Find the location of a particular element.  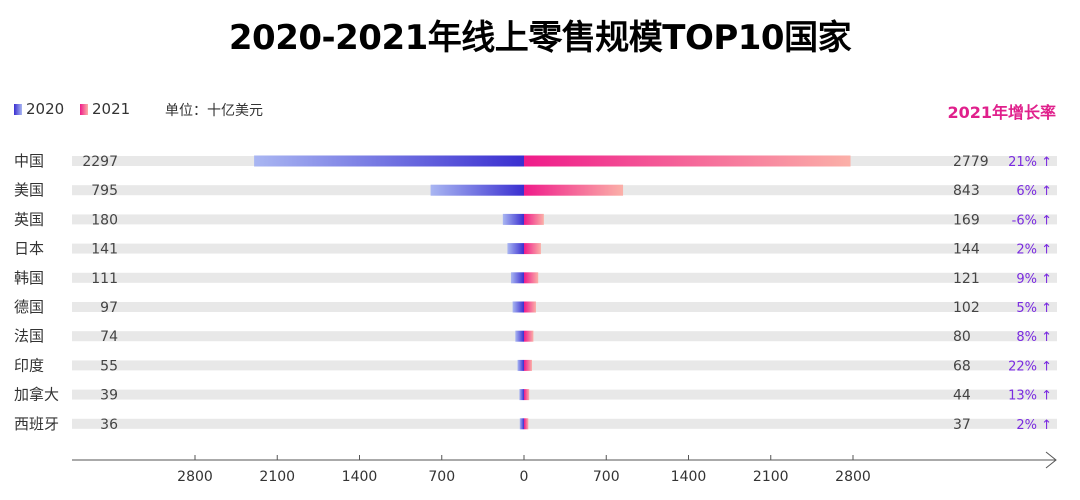

growth-rate: 13% ↑ is located at coordinates (1030, 396).